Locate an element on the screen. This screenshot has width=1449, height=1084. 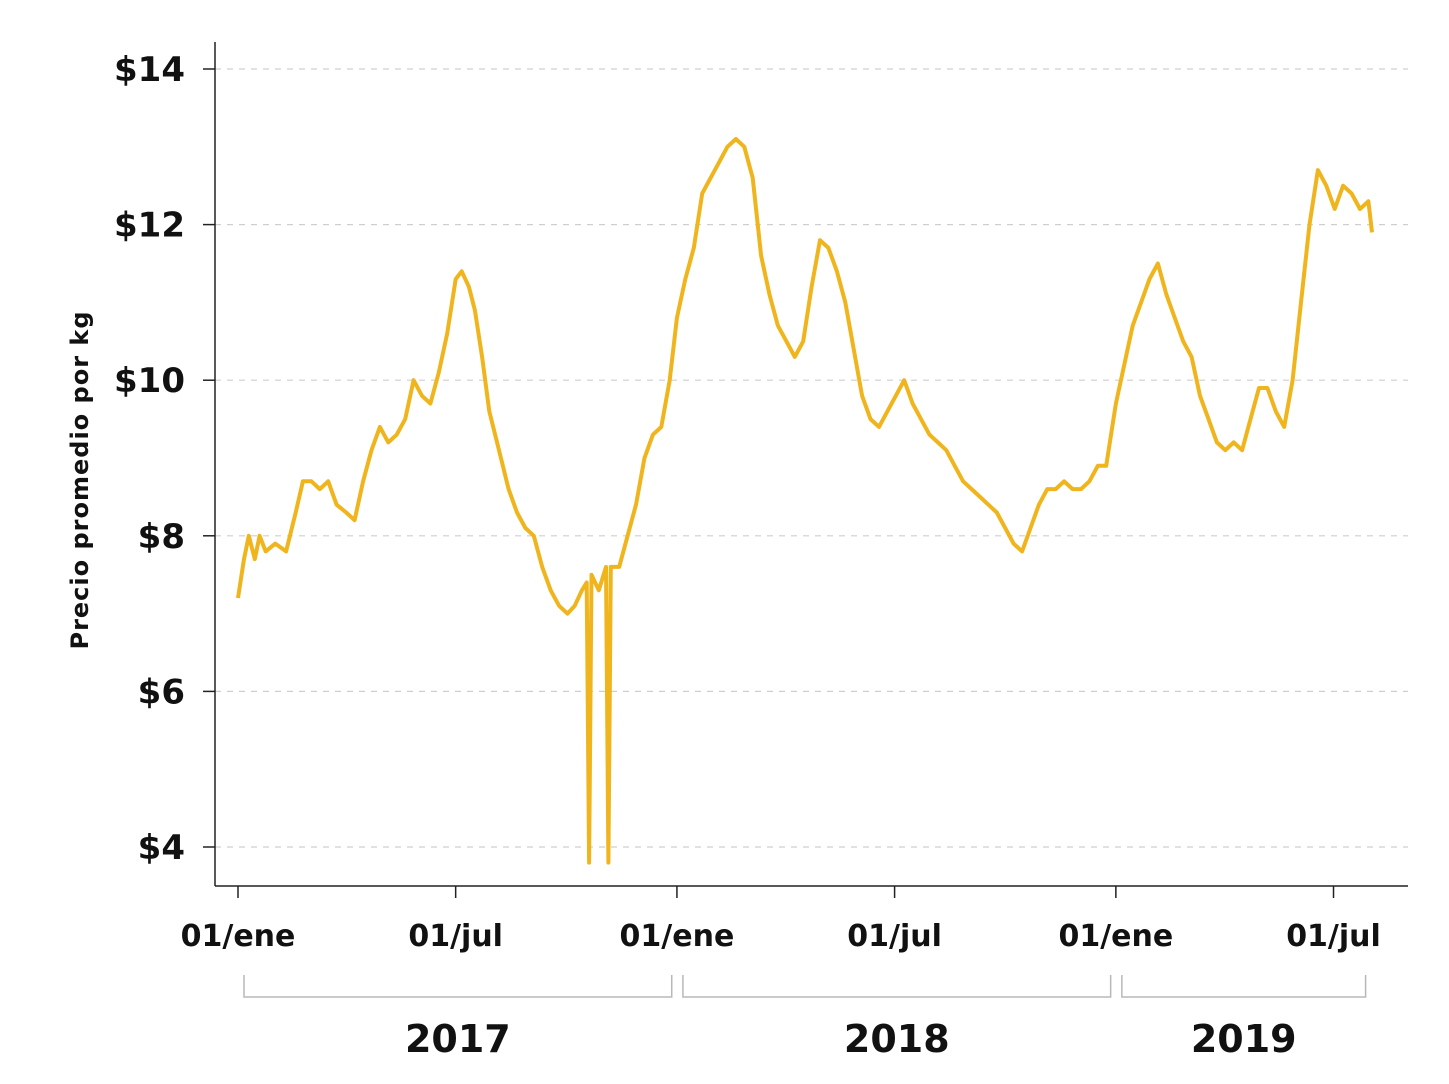
year-groups: 2017 2018 2019 is located at coordinates (805, 1018).